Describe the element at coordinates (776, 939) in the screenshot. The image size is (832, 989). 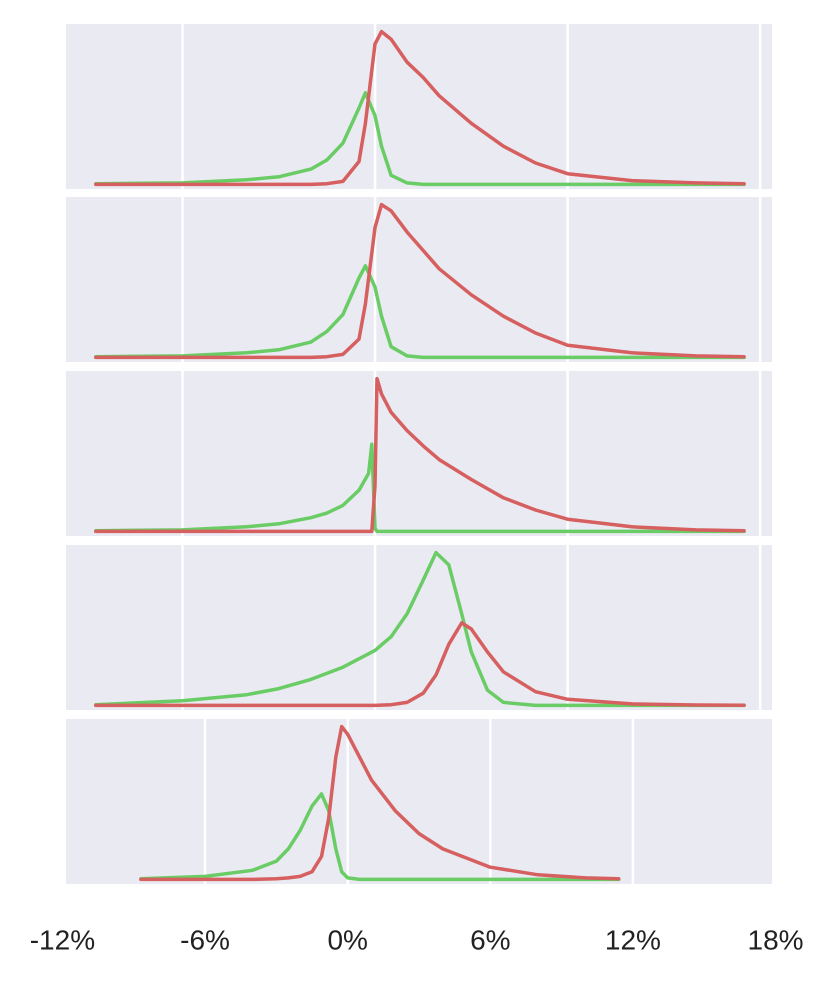
I see `x-tick-label: 18%` at that location.